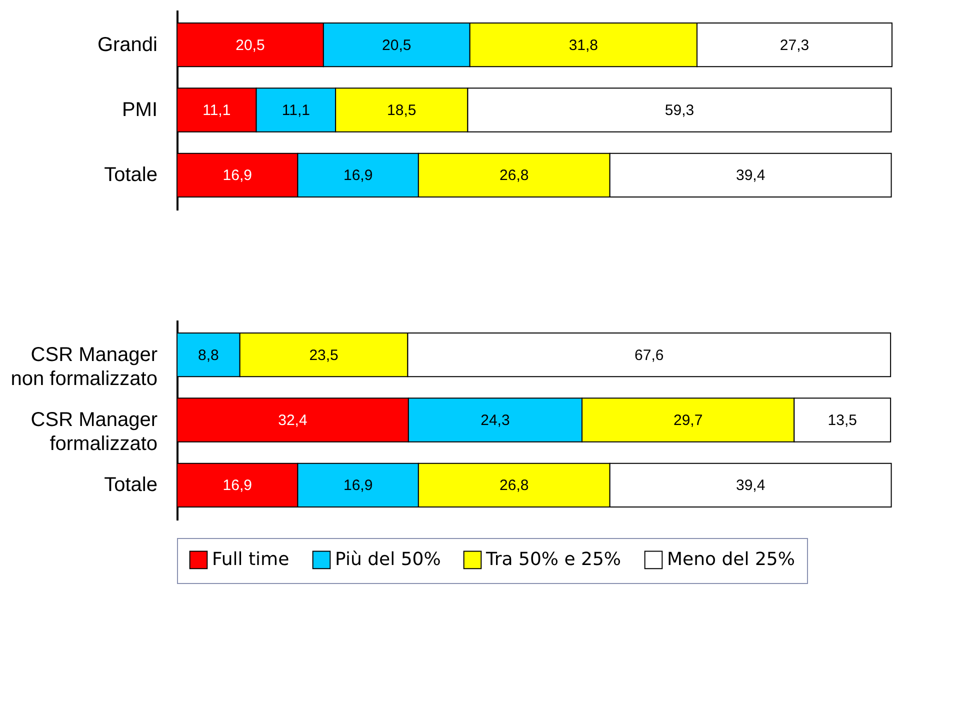 The height and width of the screenshot is (702, 979). Describe the element at coordinates (94, 432) in the screenshot. I see `y-tick-label: CSR Manager formalizzato` at that location.